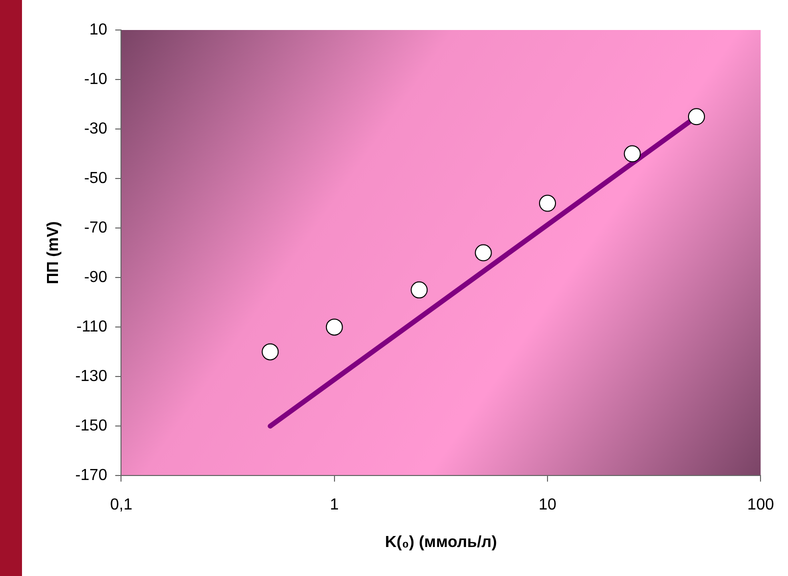 This screenshot has height=576, width=788. I want to click on x-tick-label: 10, so click(547, 505).